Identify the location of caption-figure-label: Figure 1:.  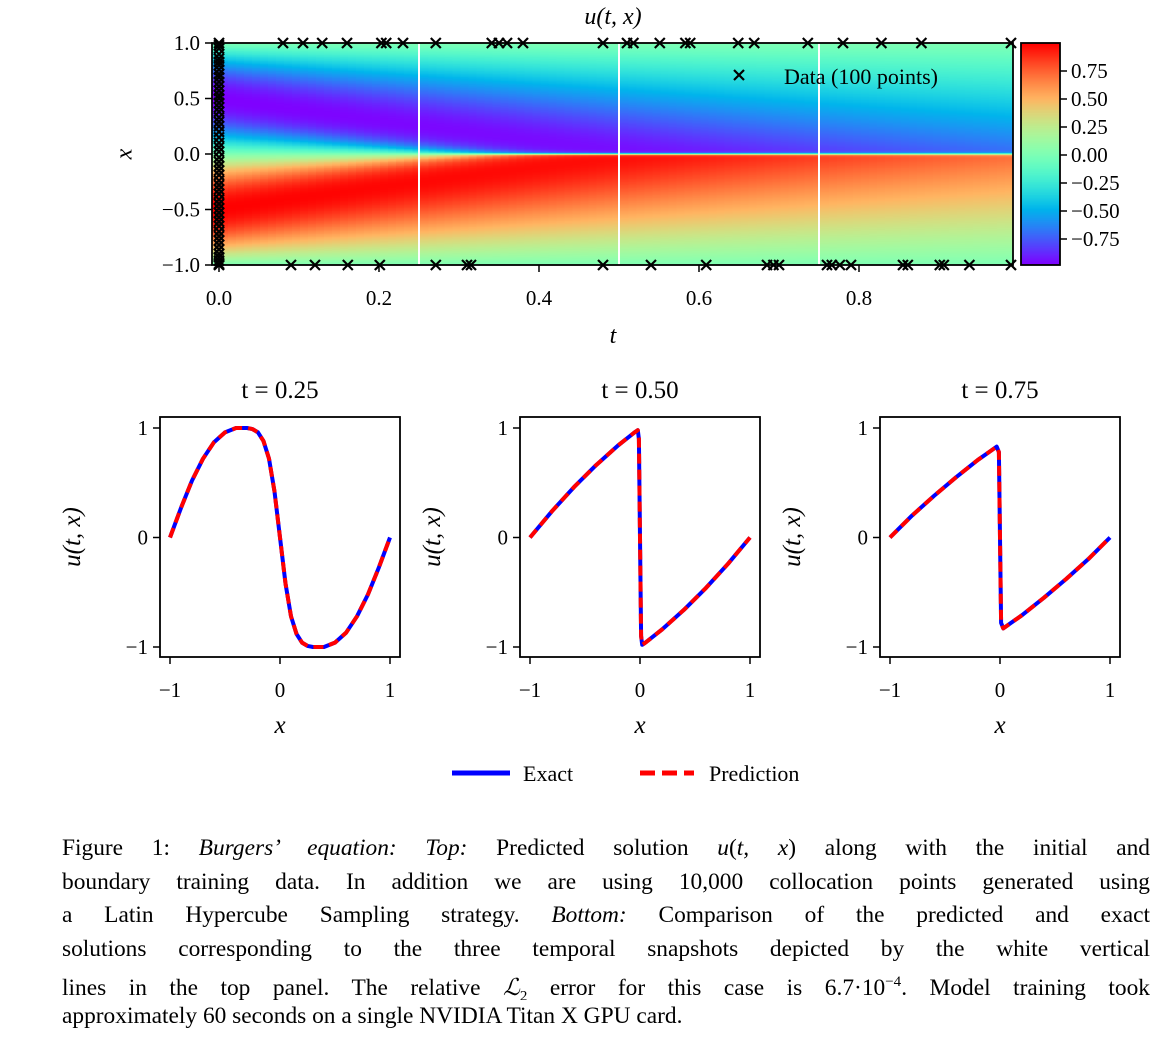
(130, 848).